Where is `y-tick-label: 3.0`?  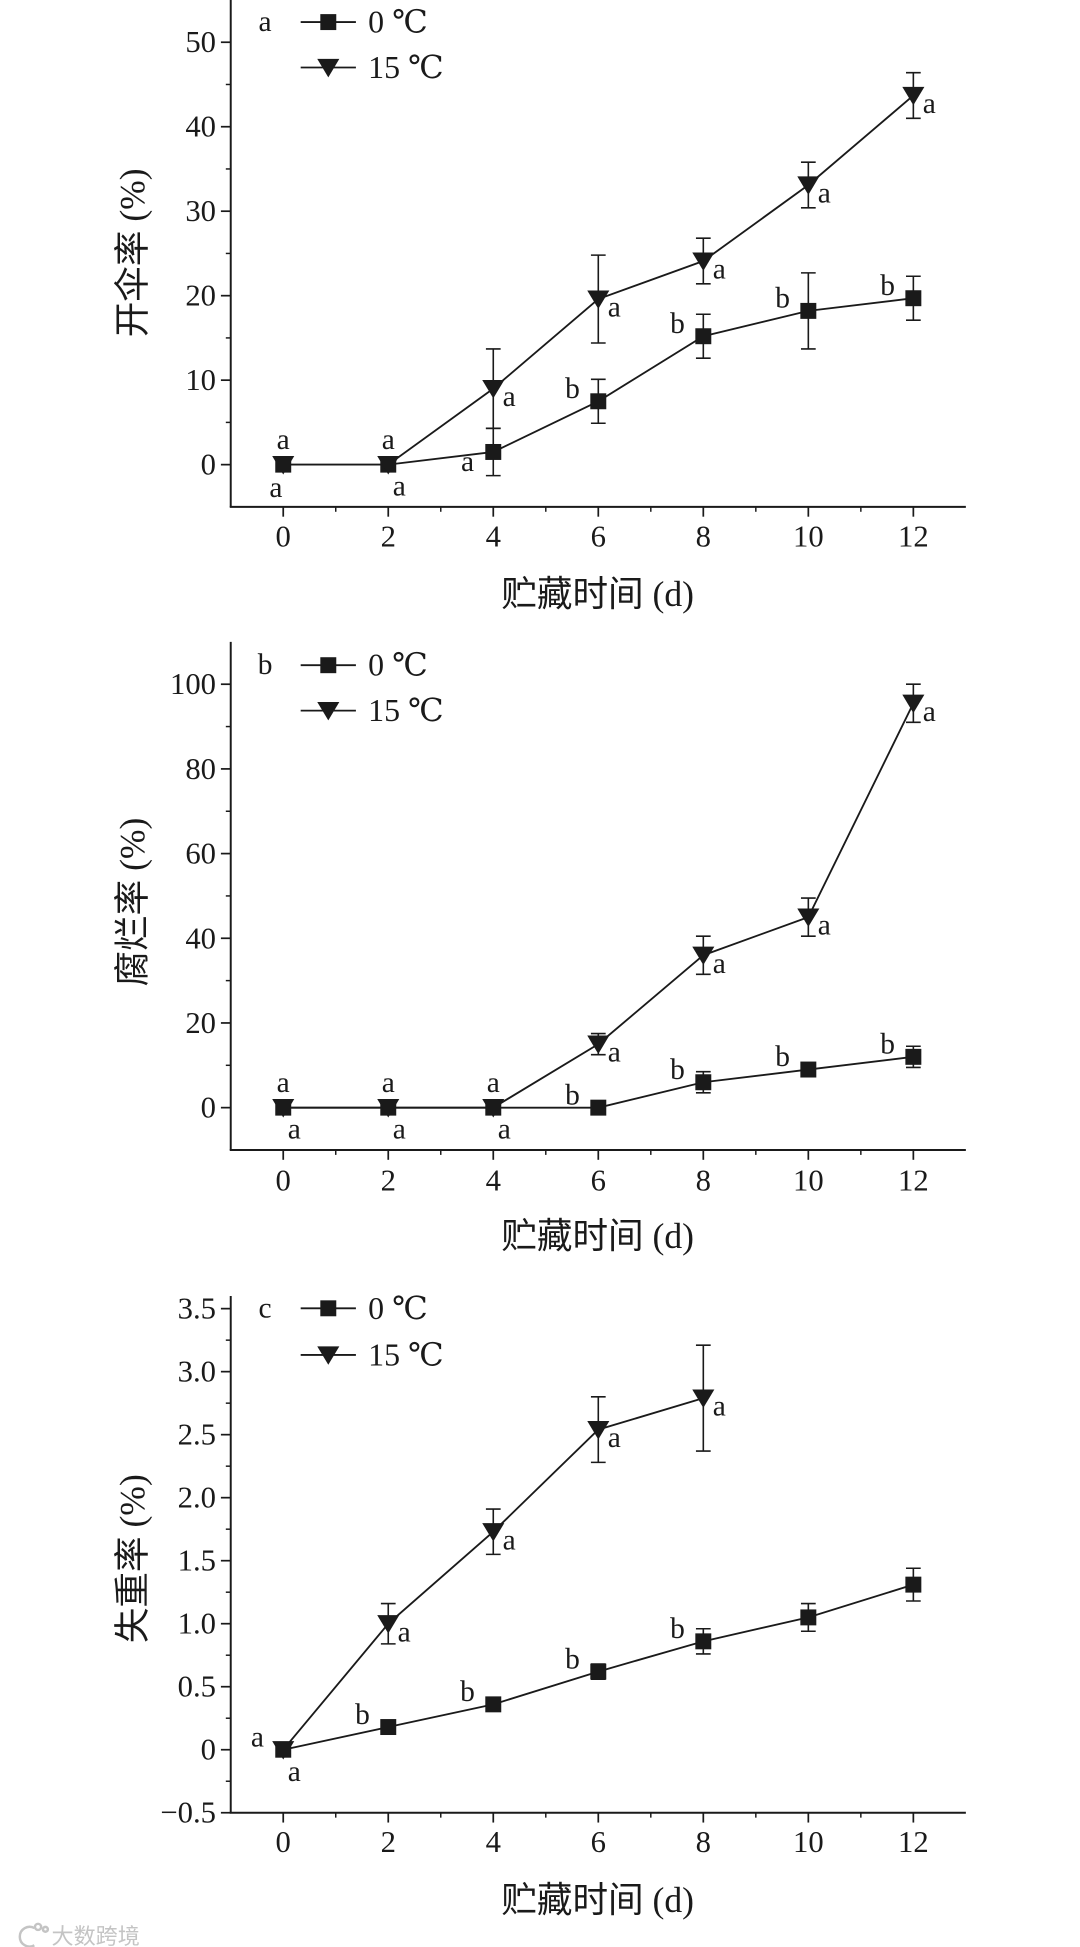 y-tick-label: 3.0 is located at coordinates (197, 1372).